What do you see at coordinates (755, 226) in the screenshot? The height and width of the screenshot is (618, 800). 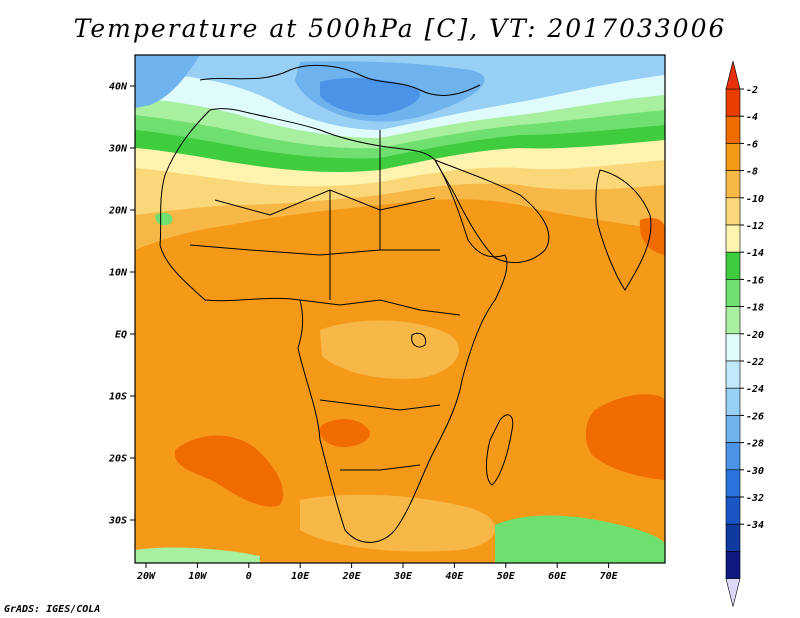 I see `colorbar-label: -12` at bounding box center [755, 226].